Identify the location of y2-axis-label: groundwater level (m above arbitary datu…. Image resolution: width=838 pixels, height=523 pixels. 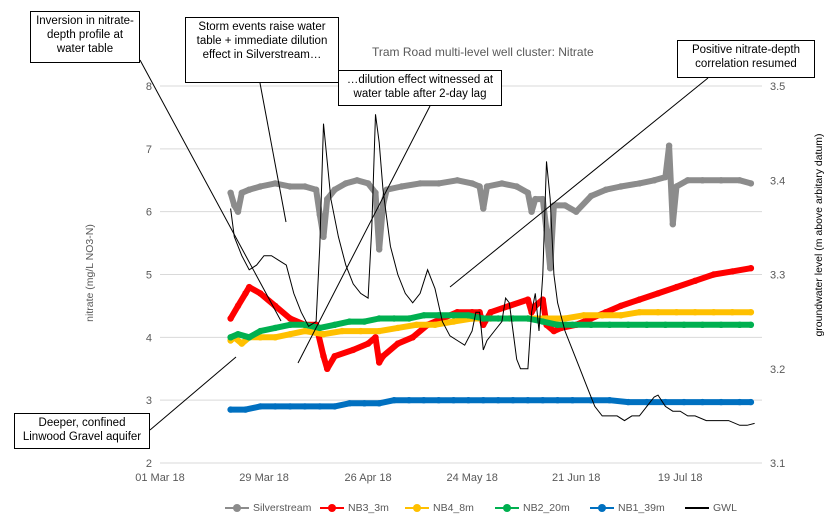
(819, 234).